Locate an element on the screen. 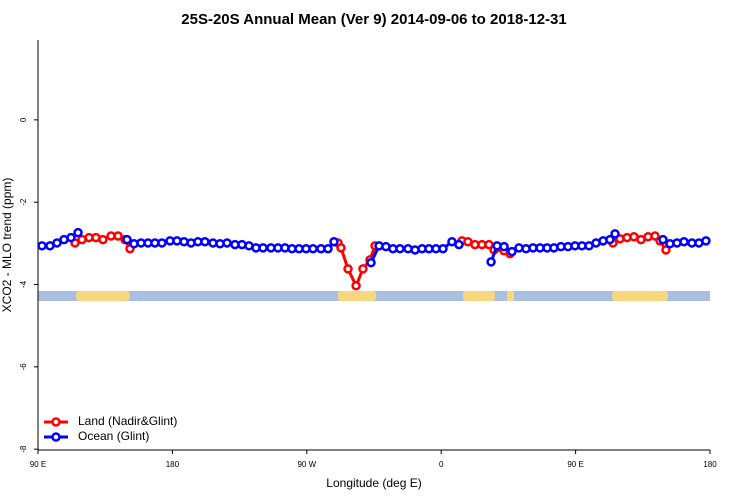 Image resolution: width=750 pixels, height=500 pixels. y-tick-label: -8 is located at coordinates (23, 449).